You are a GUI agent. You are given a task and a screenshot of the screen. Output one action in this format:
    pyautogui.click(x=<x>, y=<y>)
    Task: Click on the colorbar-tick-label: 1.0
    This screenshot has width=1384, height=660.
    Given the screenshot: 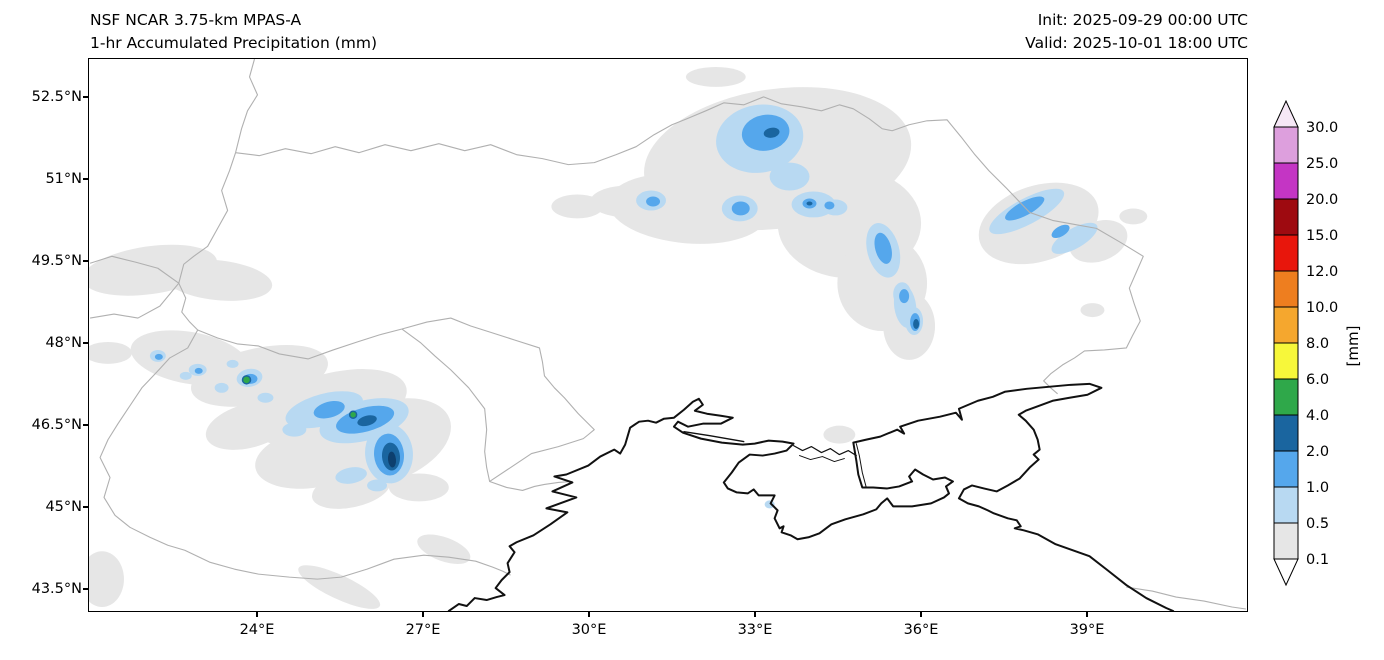 What is the action you would take?
    pyautogui.click(x=1317, y=488)
    